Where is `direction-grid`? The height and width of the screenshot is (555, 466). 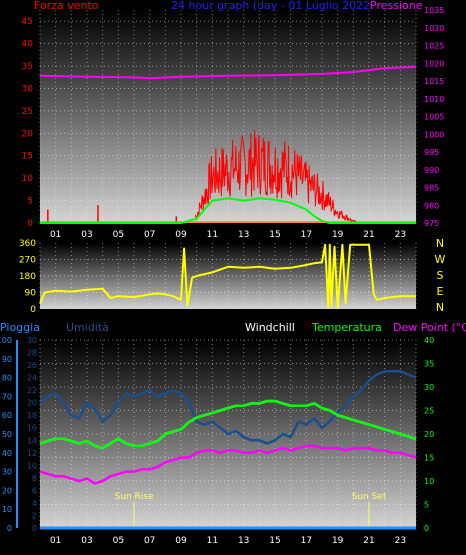
direction-grid is located at coordinates (228, 276).